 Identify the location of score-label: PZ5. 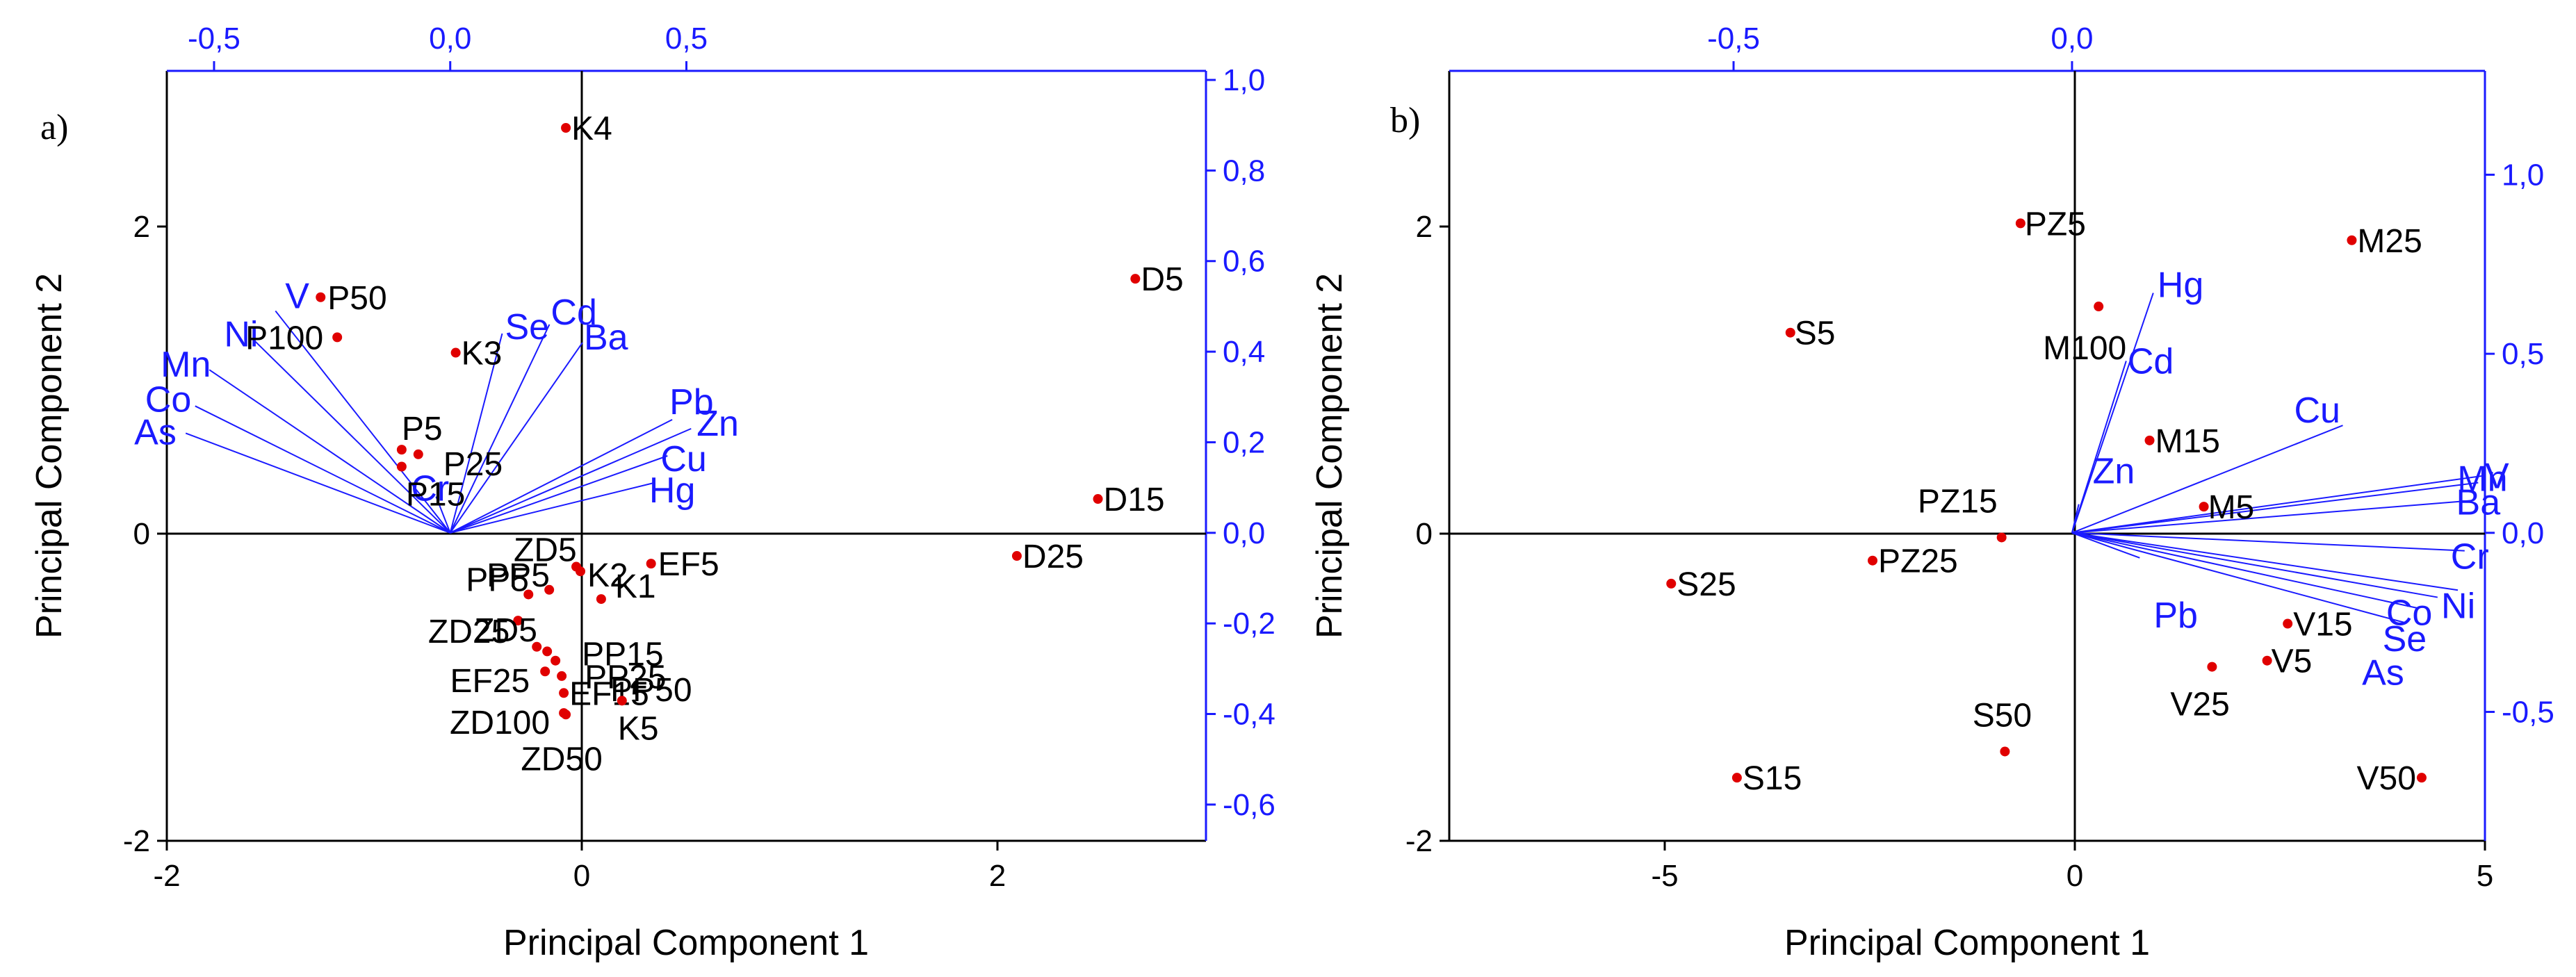
(2055, 224).